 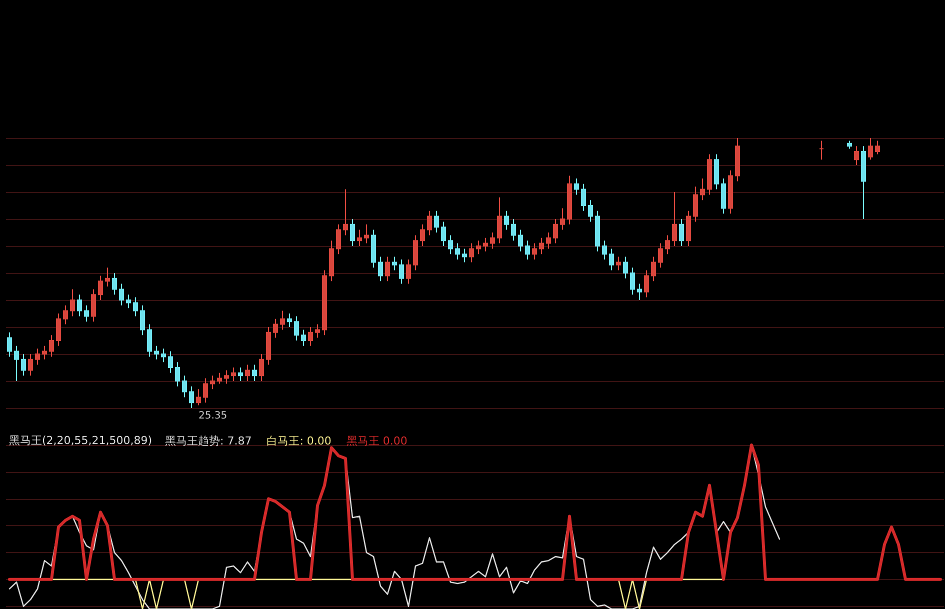 What do you see at coordinates (377, 441) in the screenshot?
I see `series-label: 黑马王 0.00` at bounding box center [377, 441].